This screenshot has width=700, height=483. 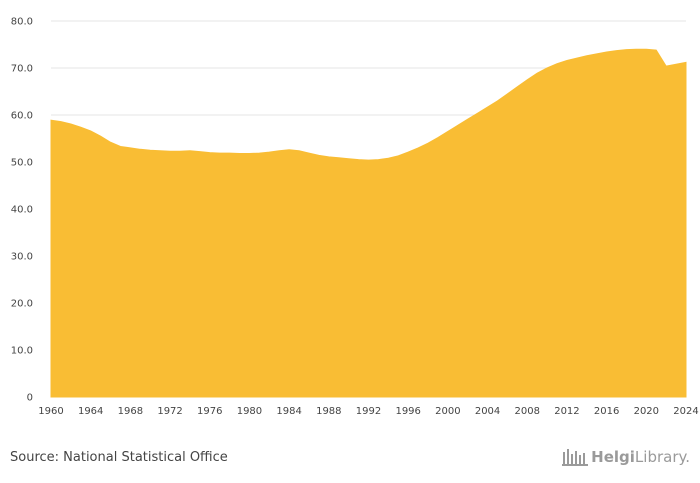 I want to click on y-tick-label: 50.0, so click(x=22, y=163).